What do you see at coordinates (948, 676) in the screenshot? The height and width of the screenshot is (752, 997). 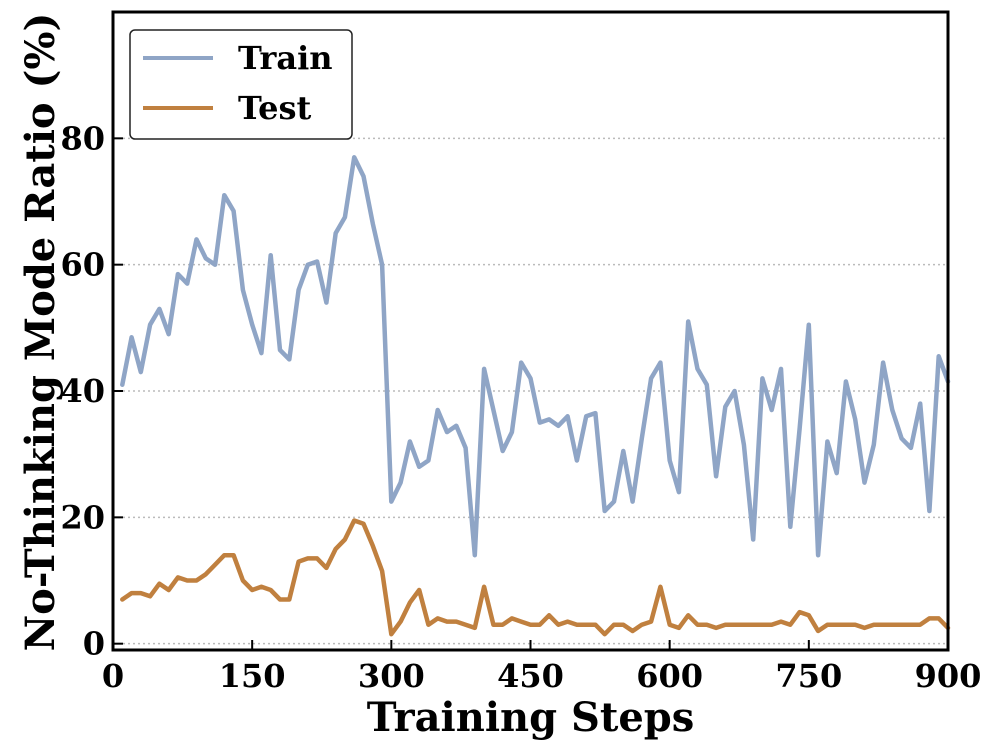 I see `x-tick-label: 900` at bounding box center [948, 676].